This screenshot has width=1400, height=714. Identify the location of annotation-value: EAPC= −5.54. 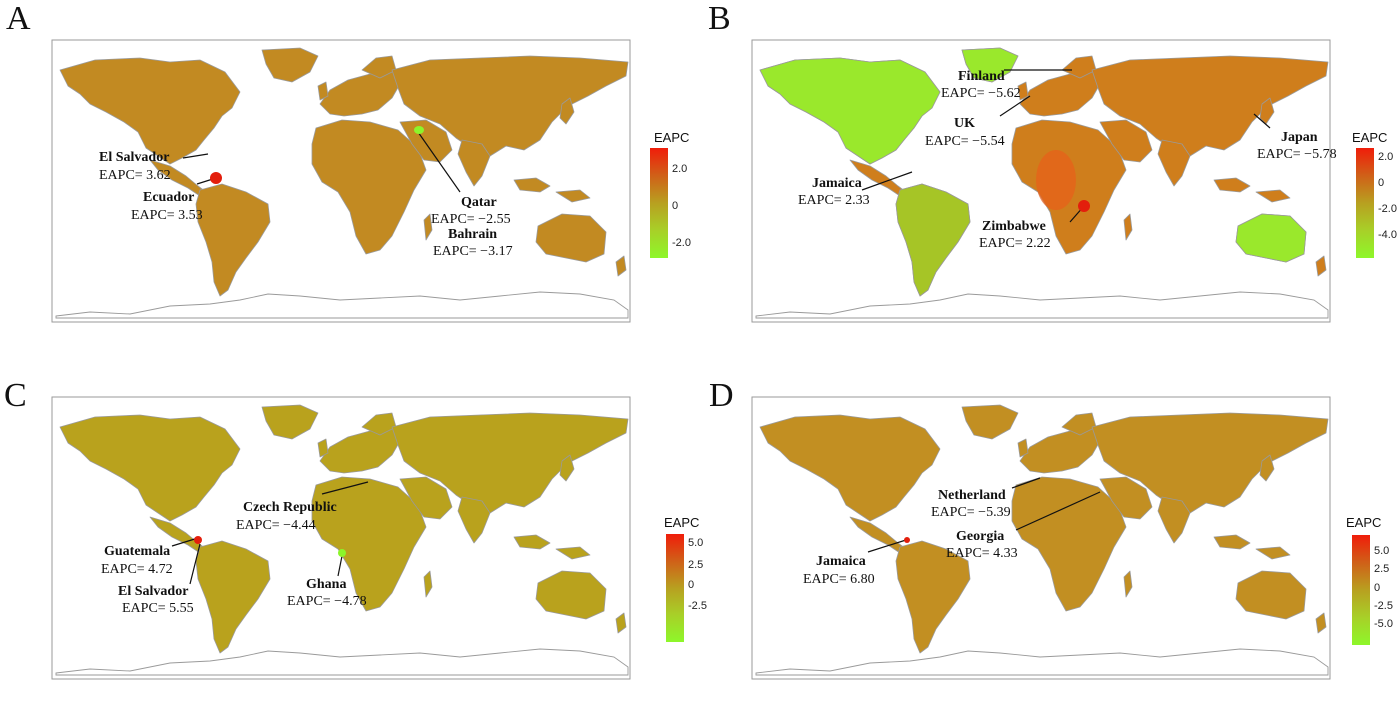
(965, 141).